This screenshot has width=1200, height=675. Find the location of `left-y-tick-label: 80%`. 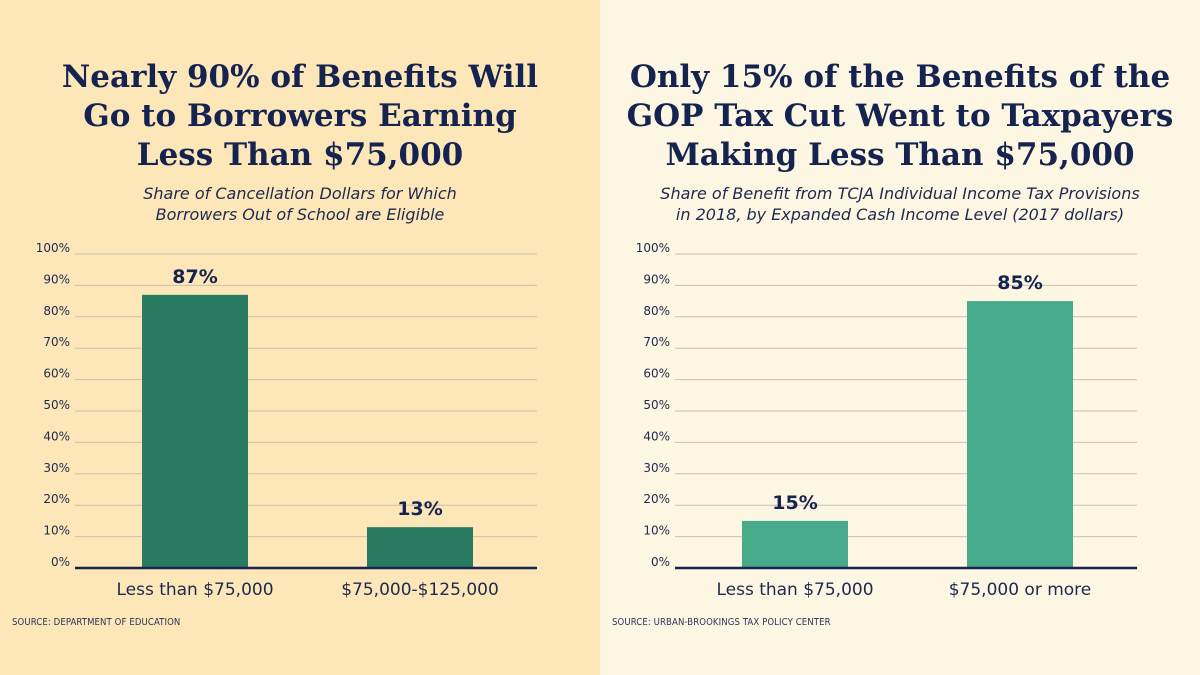

left-y-tick-label: 80% is located at coordinates (56, 311).